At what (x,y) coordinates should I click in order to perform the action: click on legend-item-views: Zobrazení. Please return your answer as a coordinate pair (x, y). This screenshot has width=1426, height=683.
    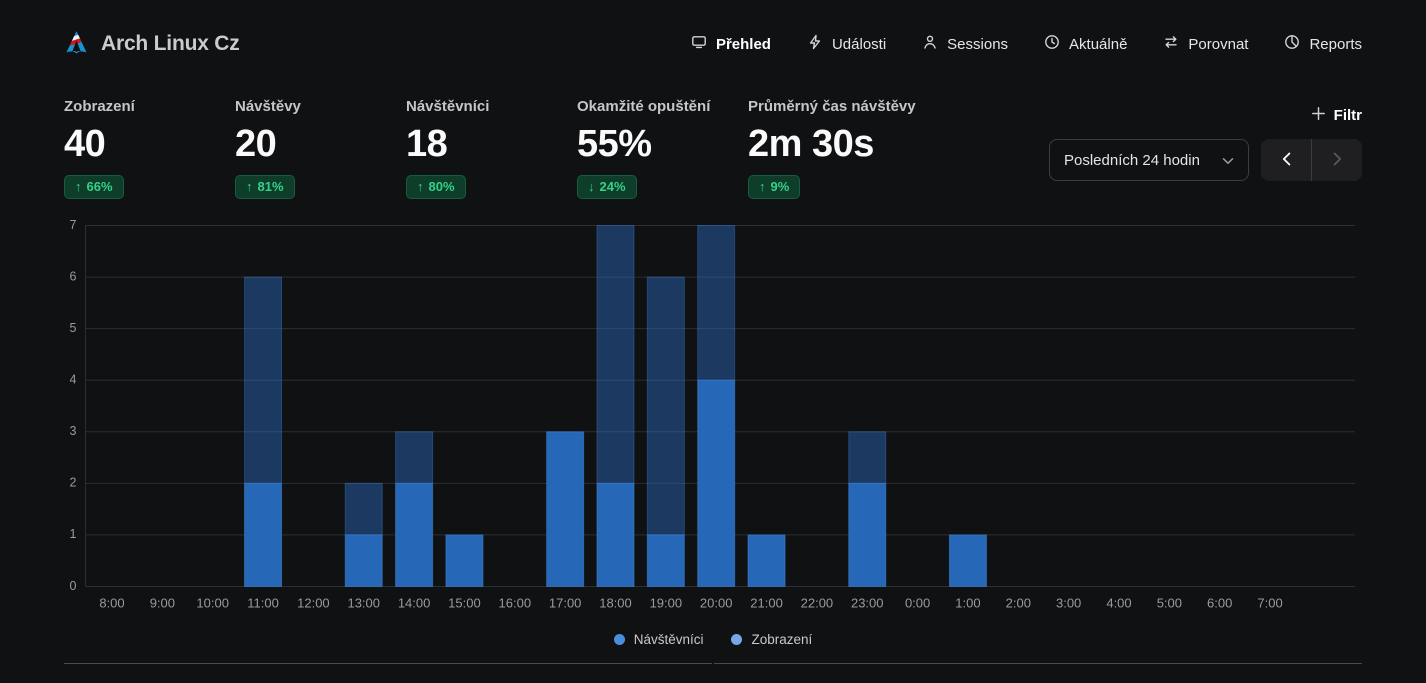
    Looking at the image, I should click on (771, 639).